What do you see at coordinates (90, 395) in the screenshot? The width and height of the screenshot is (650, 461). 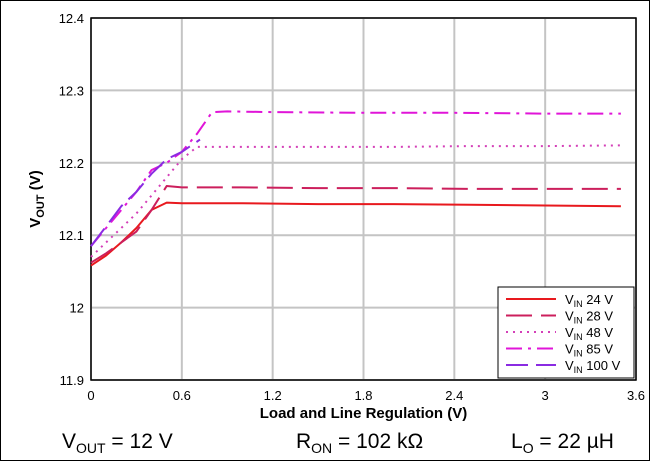 I see `x-tick-label: 0` at bounding box center [90, 395].